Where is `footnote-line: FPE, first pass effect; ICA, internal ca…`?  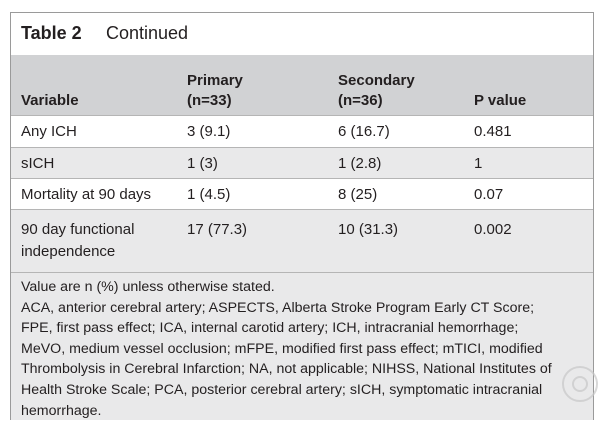
footnote-line: FPE, first pass effect; ICA, internal ca… is located at coordinates (270, 328).